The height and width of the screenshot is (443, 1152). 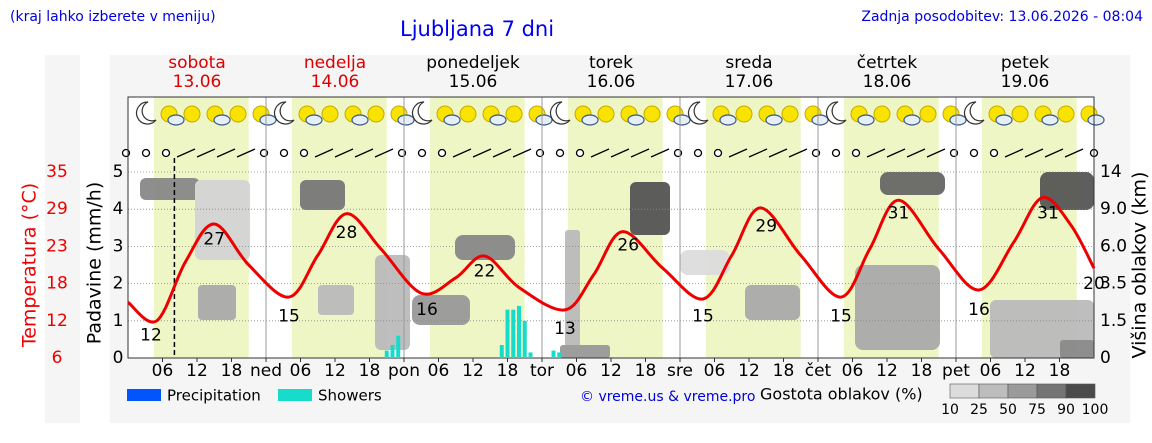 What do you see at coordinates (295, 395) in the screenshot?
I see `legend-swatch` at bounding box center [295, 395].